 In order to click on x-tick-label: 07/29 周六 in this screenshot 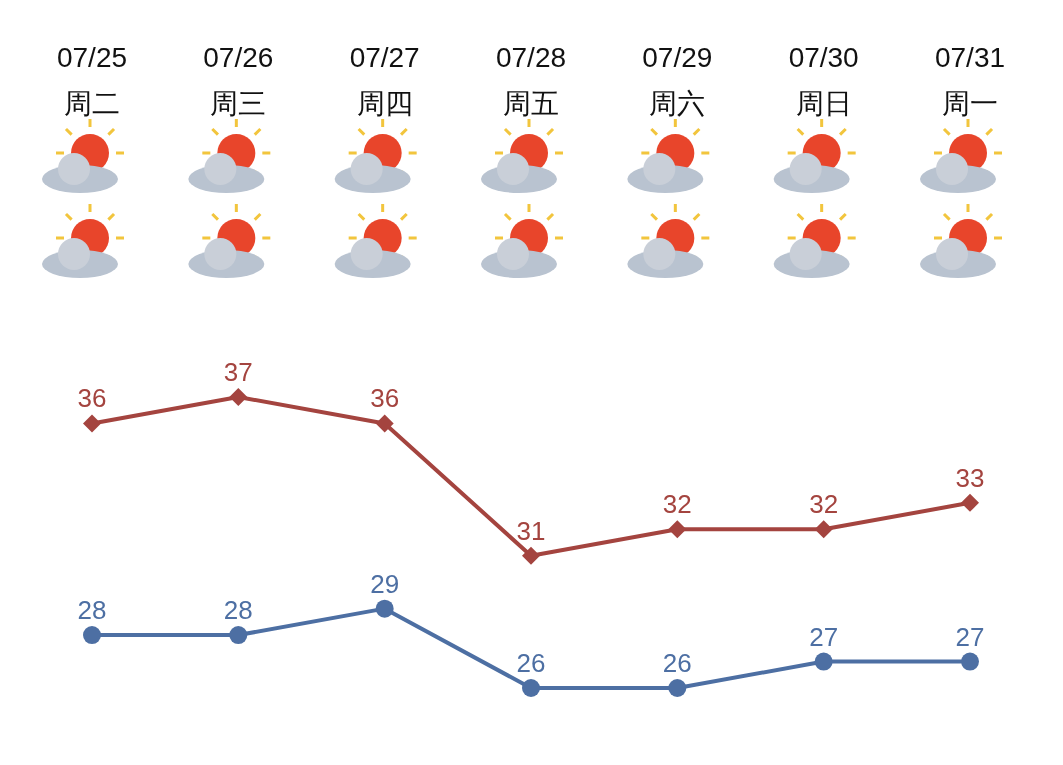, I will do `click(677, 80)`.